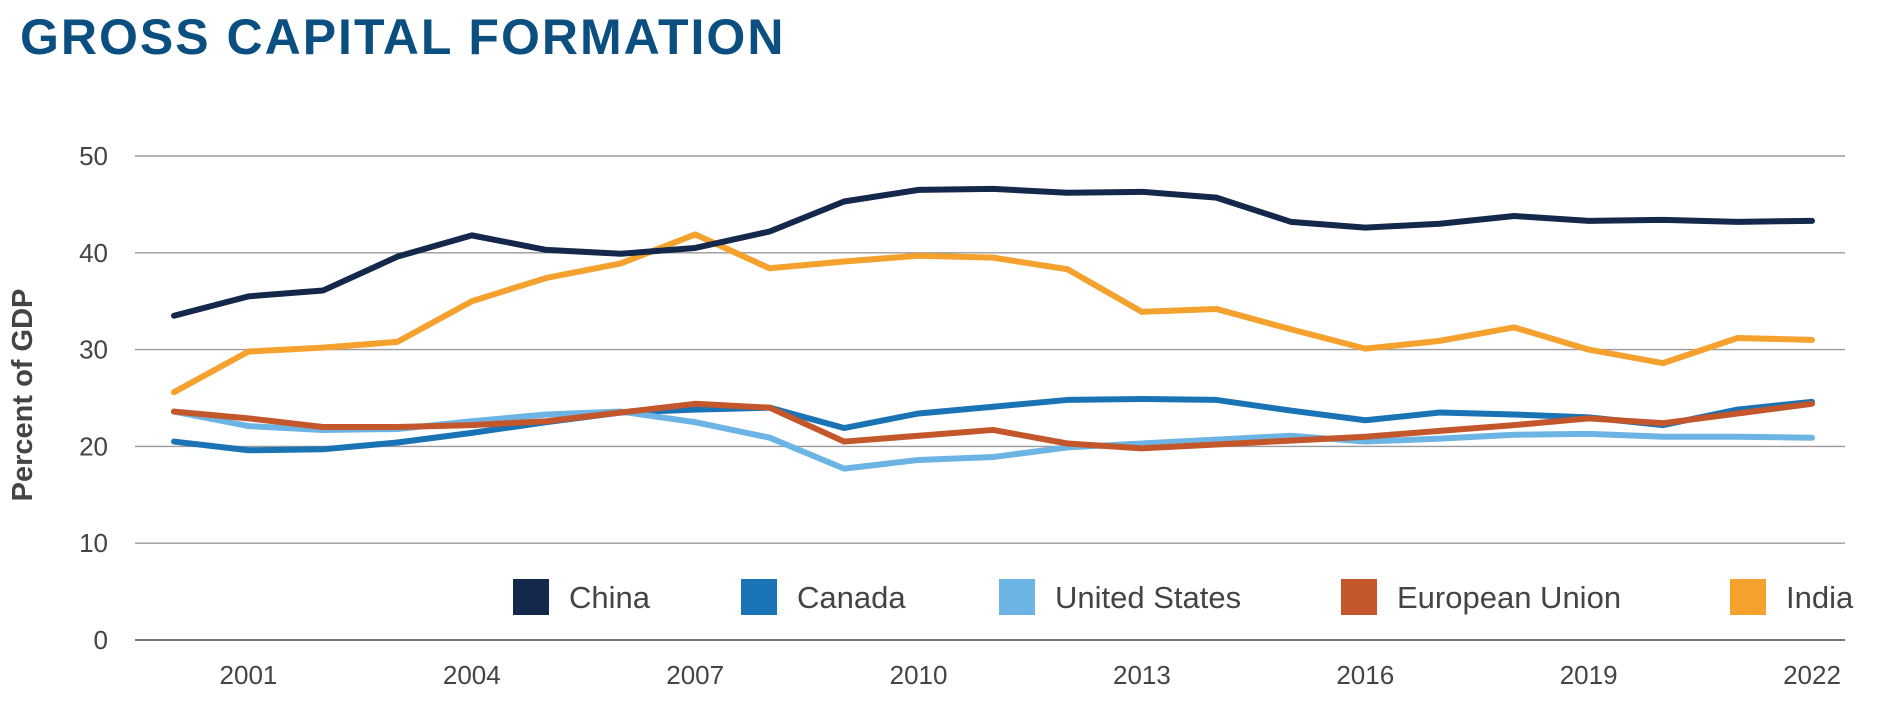  What do you see at coordinates (472, 675) in the screenshot?
I see `x-tick-label: 2004` at bounding box center [472, 675].